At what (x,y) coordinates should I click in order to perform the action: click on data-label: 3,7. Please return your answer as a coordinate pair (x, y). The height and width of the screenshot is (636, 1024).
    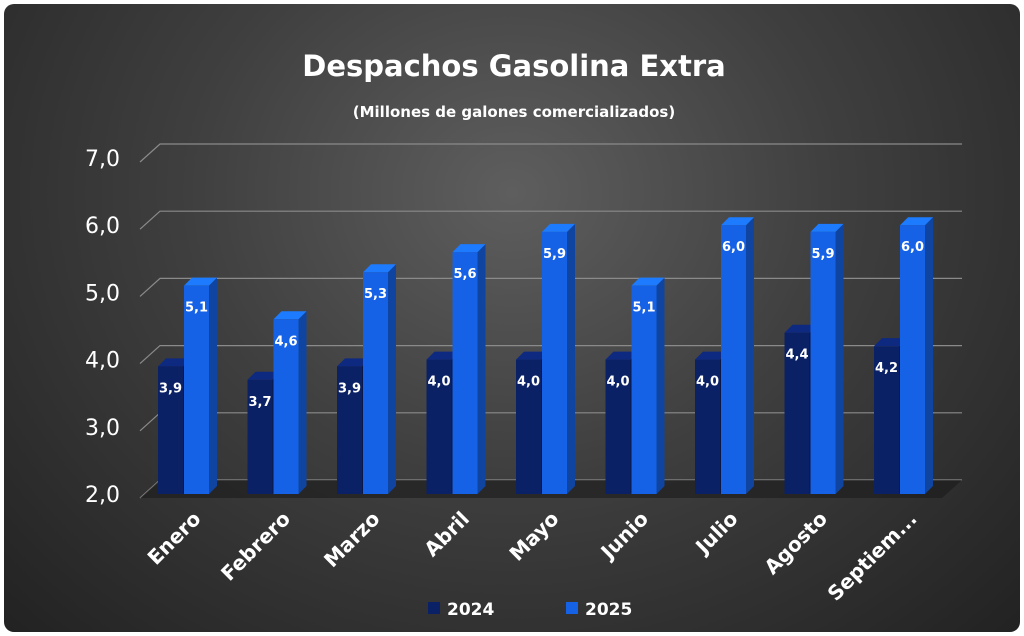
    Looking at the image, I should click on (259, 402).